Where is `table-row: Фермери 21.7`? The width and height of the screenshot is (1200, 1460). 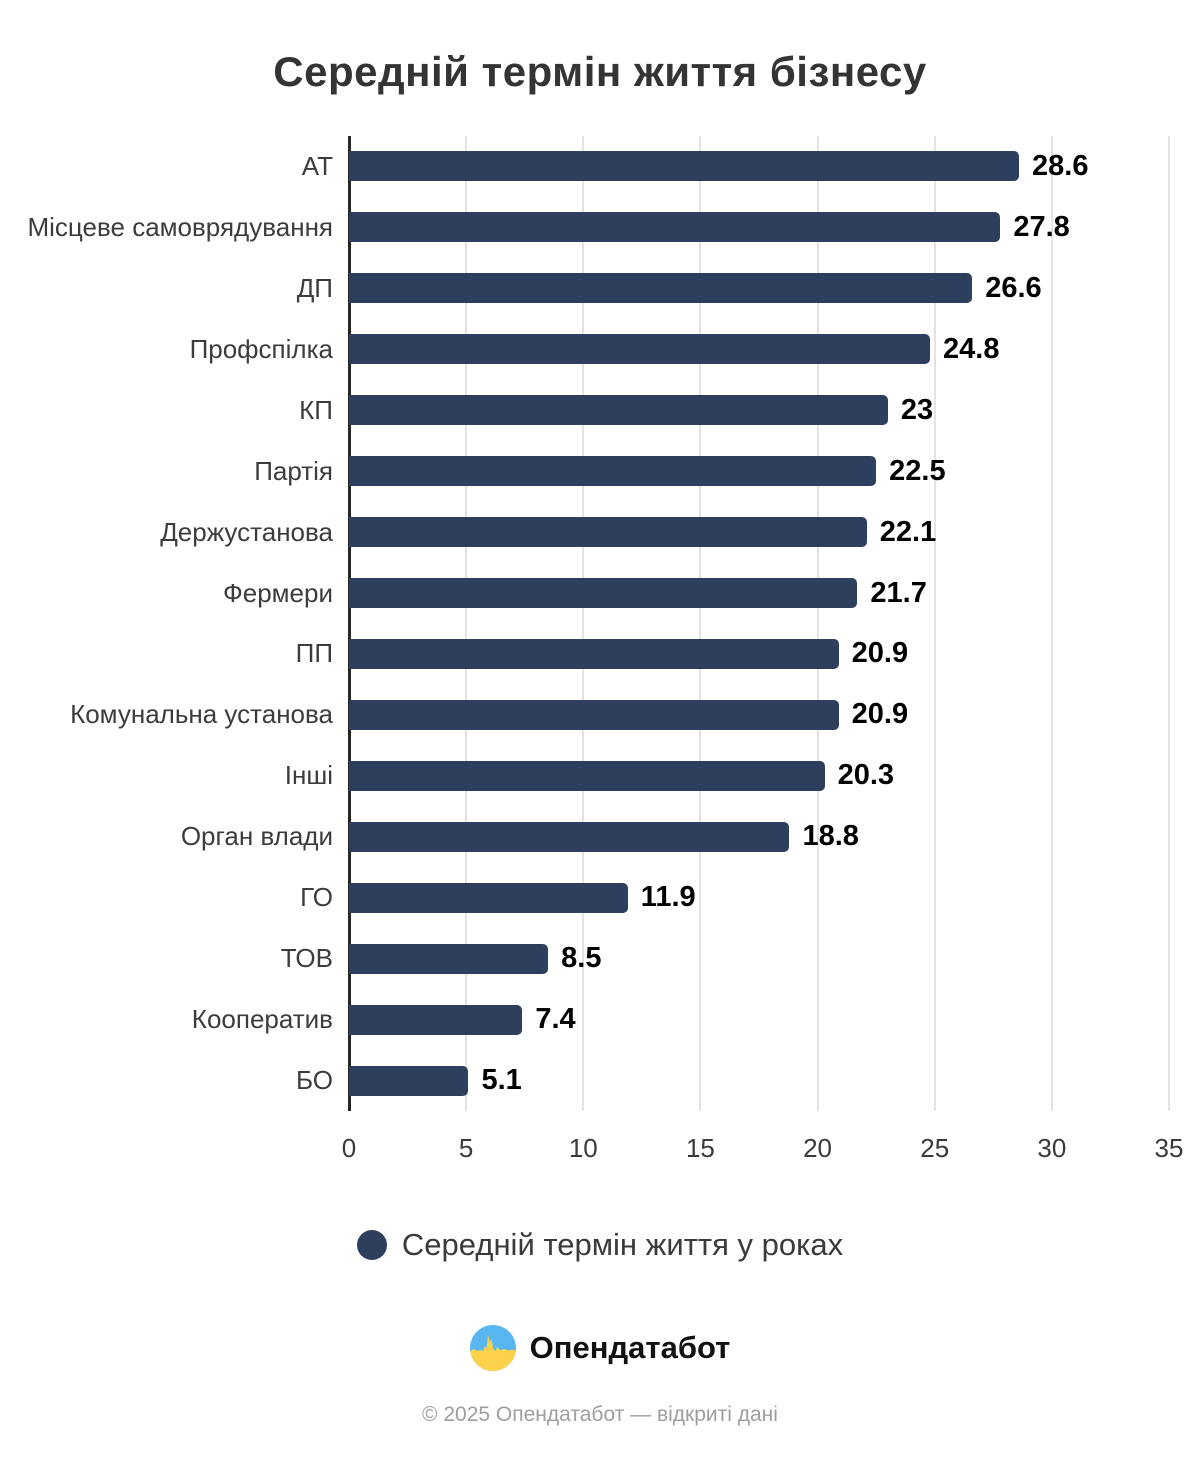 table-row: Фермери 21.7 is located at coordinates (696, 593).